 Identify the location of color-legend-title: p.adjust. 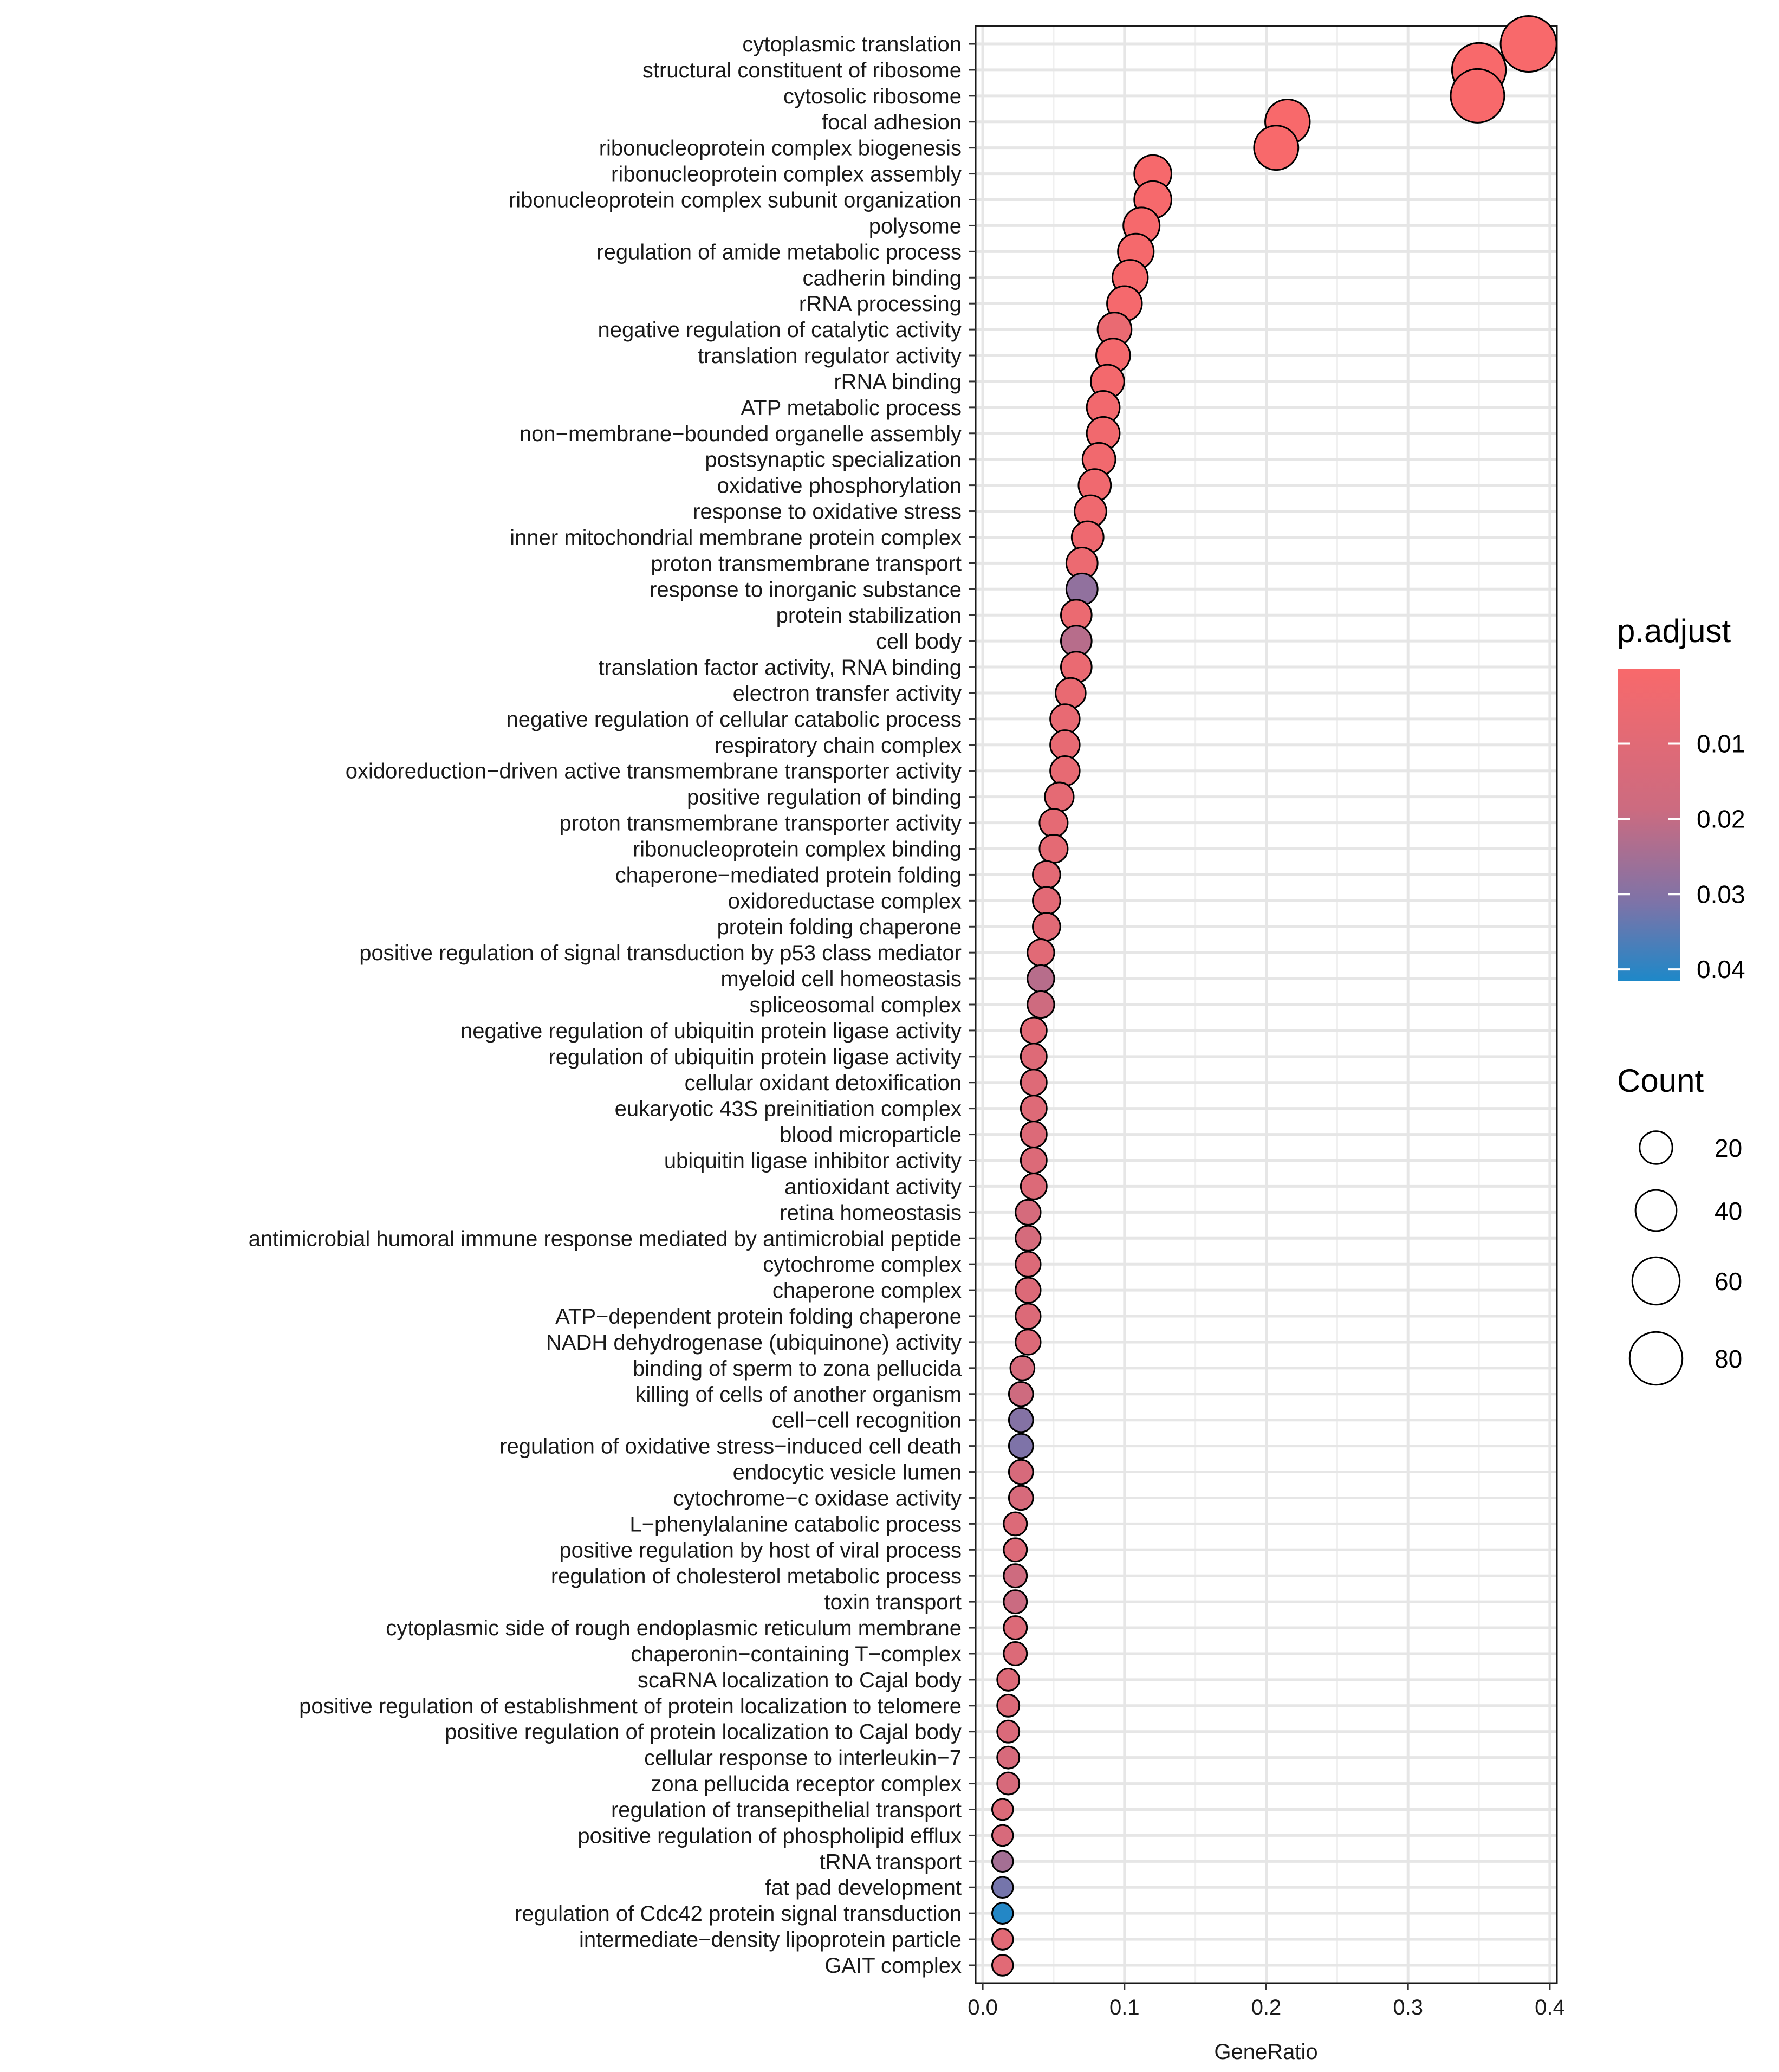
(1674, 631).